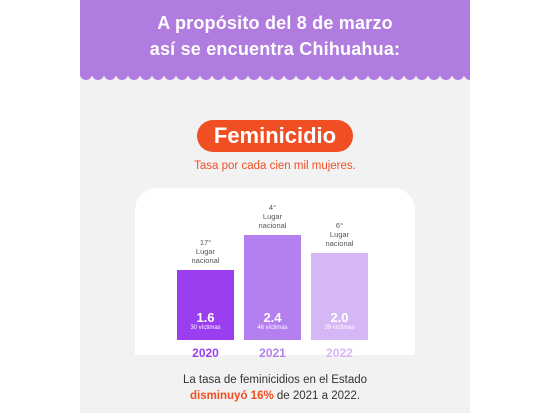  What do you see at coordinates (339, 328) in the screenshot?
I see `bar-victims-label: 39 víctimas` at bounding box center [339, 328].